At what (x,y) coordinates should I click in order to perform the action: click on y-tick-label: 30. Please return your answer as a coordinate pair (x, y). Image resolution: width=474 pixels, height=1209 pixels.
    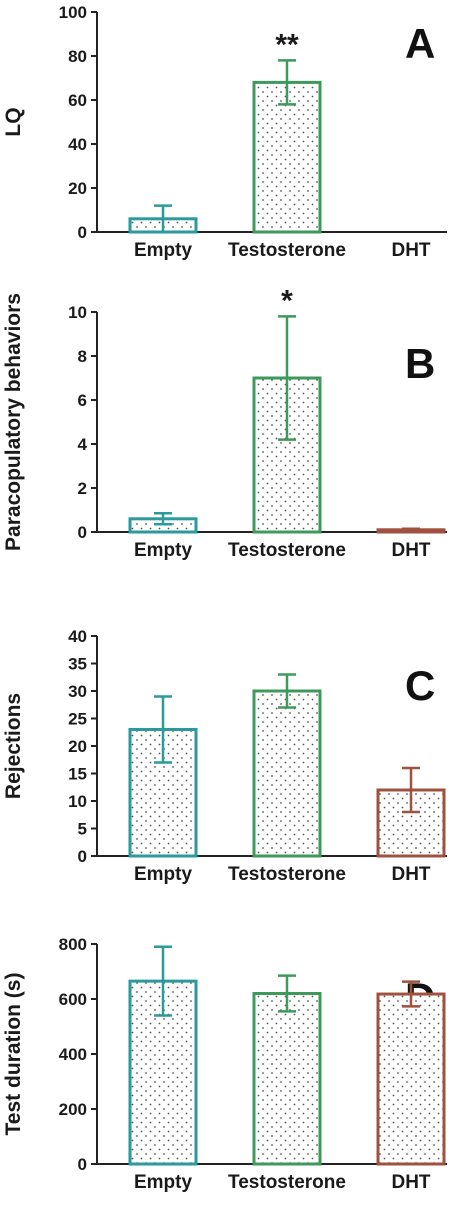
    Looking at the image, I should click on (77, 691).